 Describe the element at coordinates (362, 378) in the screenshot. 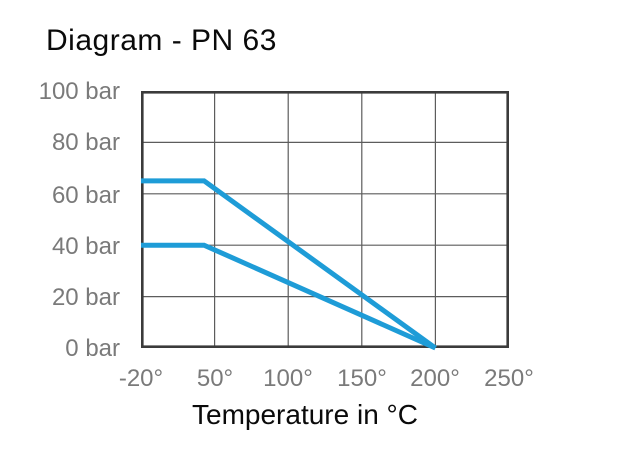

I see `x-tick-label-150: 150°` at that location.